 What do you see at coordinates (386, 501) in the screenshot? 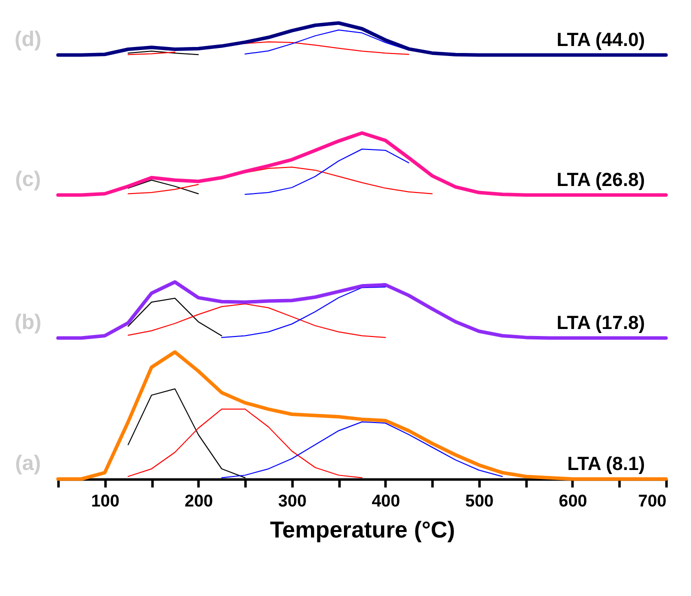
I see `x-tick-label: 400` at bounding box center [386, 501].